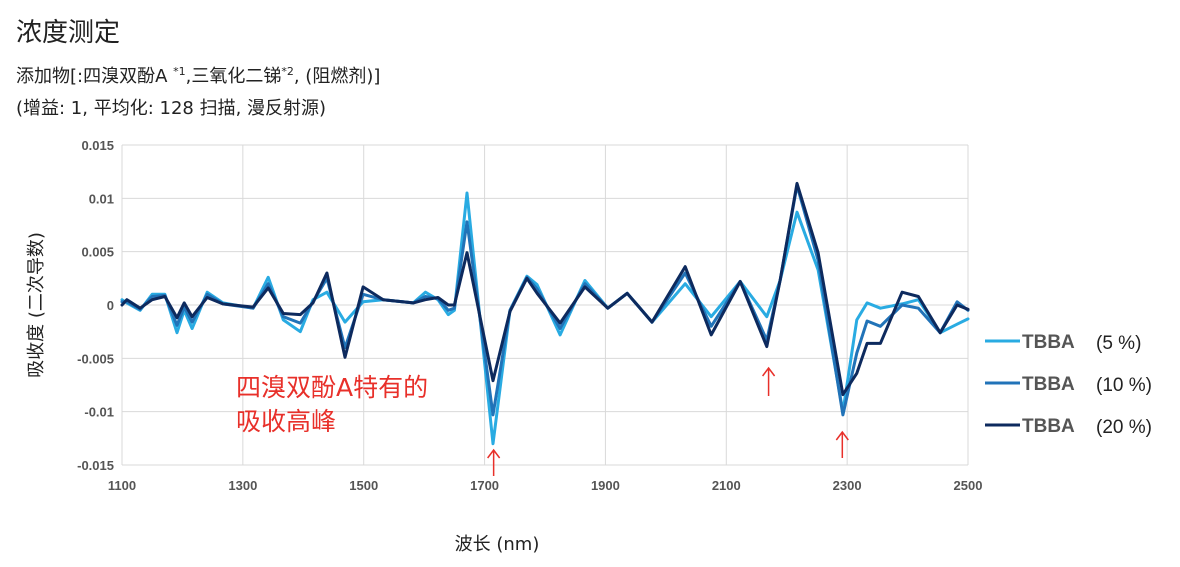 This screenshot has height=567, width=1180. I want to click on annotation-line1: 四溴双酚A特有的, so click(332, 387).